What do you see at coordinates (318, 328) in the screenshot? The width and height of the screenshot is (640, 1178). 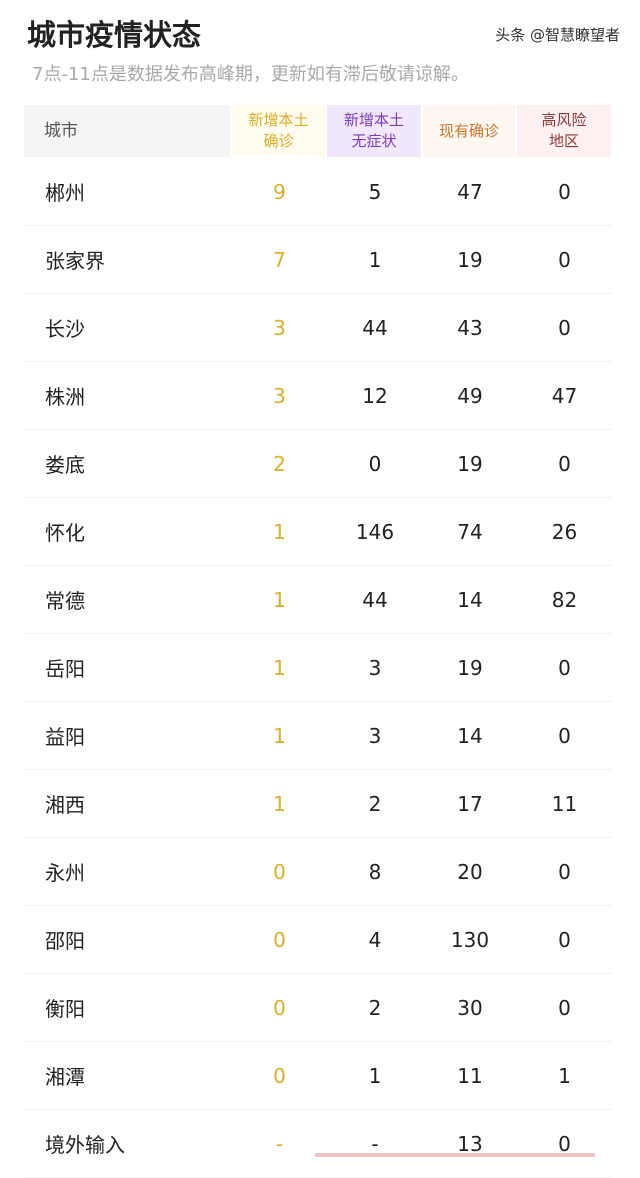 I see `table-row: 长沙 3 44 43 0` at bounding box center [318, 328].